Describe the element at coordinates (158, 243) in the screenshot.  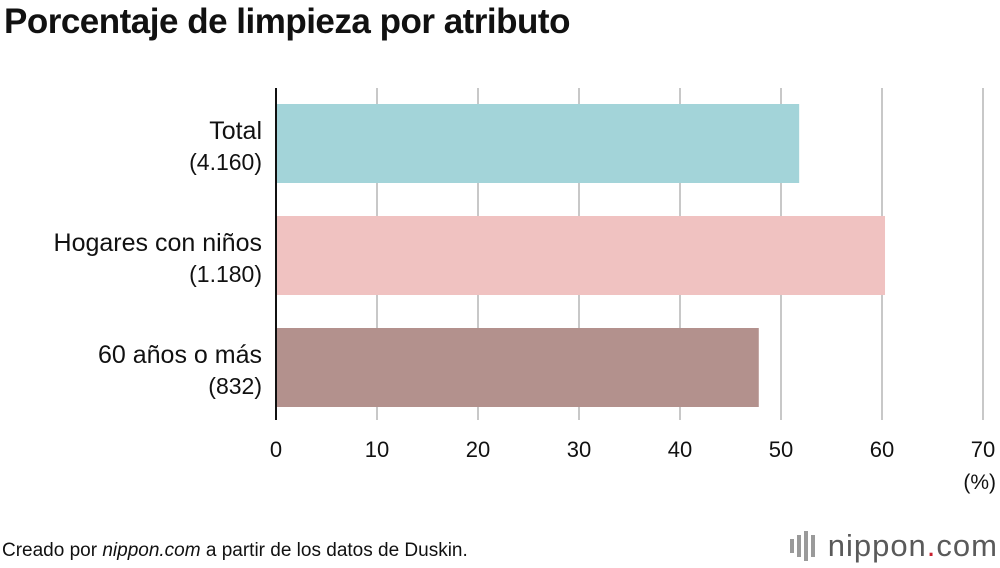
I see `category-label: Hogares con niños` at that location.